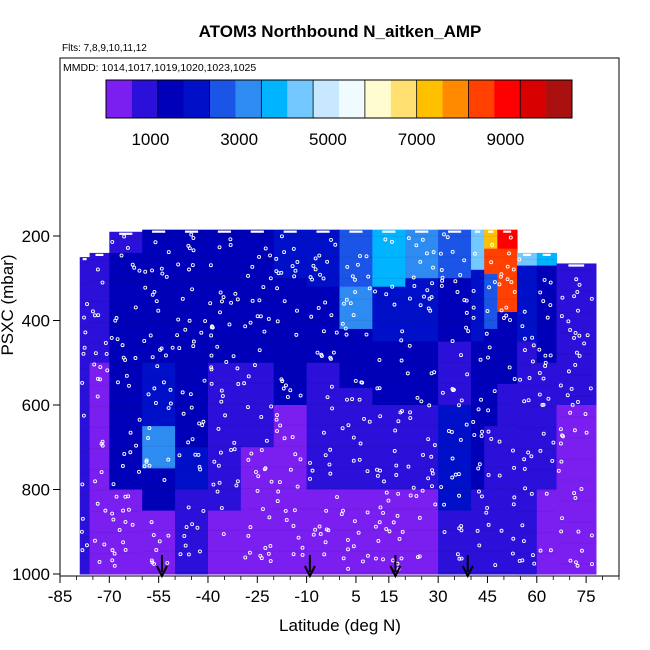 The height and width of the screenshot is (650, 650). Describe the element at coordinates (158, 596) in the screenshot. I see `x-tick-label: -55` at that location.